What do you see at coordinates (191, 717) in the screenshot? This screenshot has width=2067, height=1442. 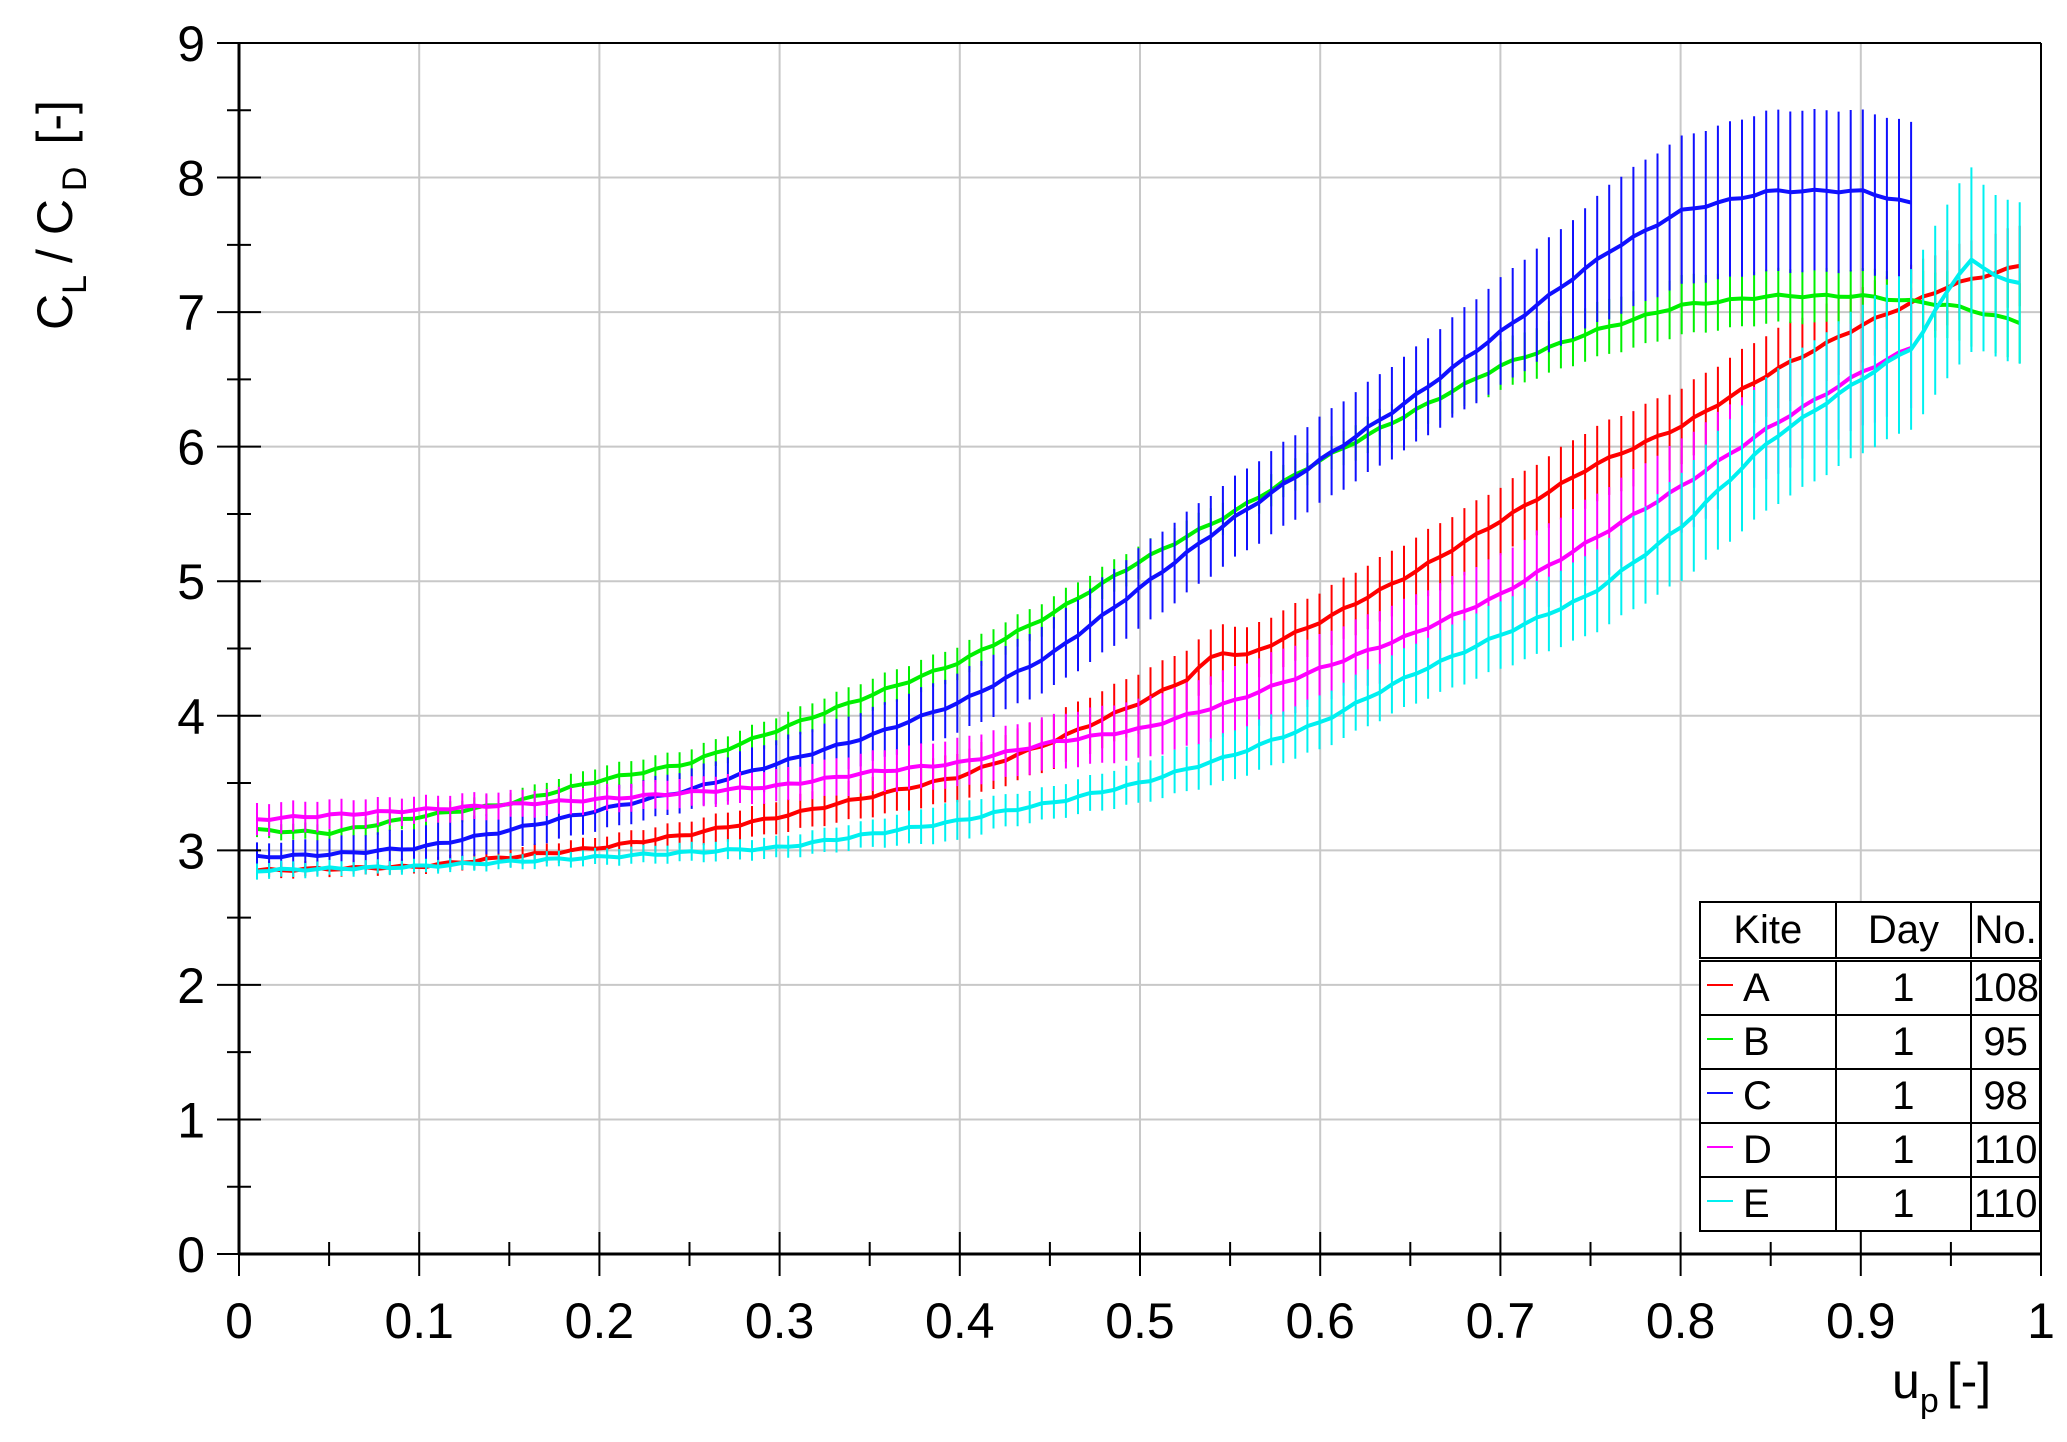 I see `y-tick-label: 4` at bounding box center [191, 717].